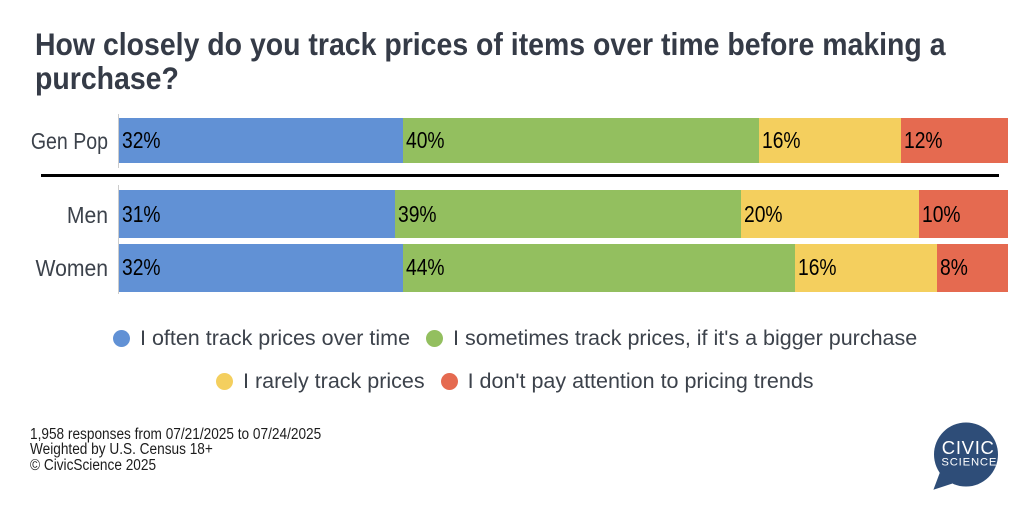 The width and height of the screenshot is (1024, 506). I want to click on svg-text: SCIENCE, so click(969, 463).